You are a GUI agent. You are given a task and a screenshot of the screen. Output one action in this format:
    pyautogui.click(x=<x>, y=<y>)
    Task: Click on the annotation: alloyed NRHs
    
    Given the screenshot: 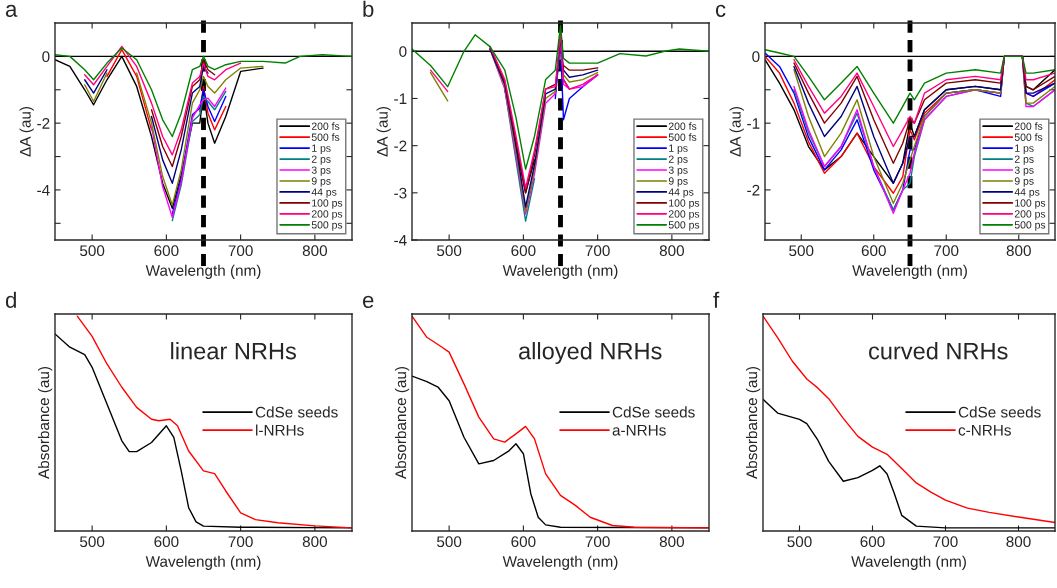 What is the action you would take?
    pyautogui.click(x=590, y=353)
    